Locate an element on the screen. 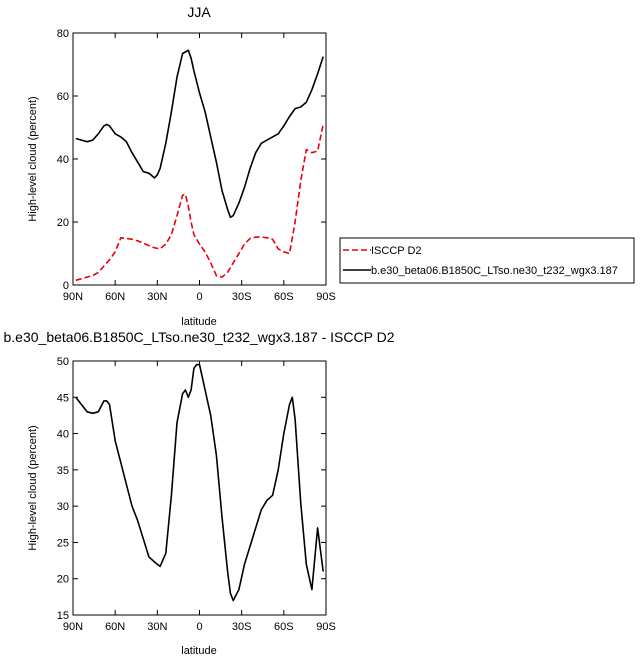 The height and width of the screenshot is (659, 640). bottom-x-tick-label: 60N is located at coordinates (115, 627).